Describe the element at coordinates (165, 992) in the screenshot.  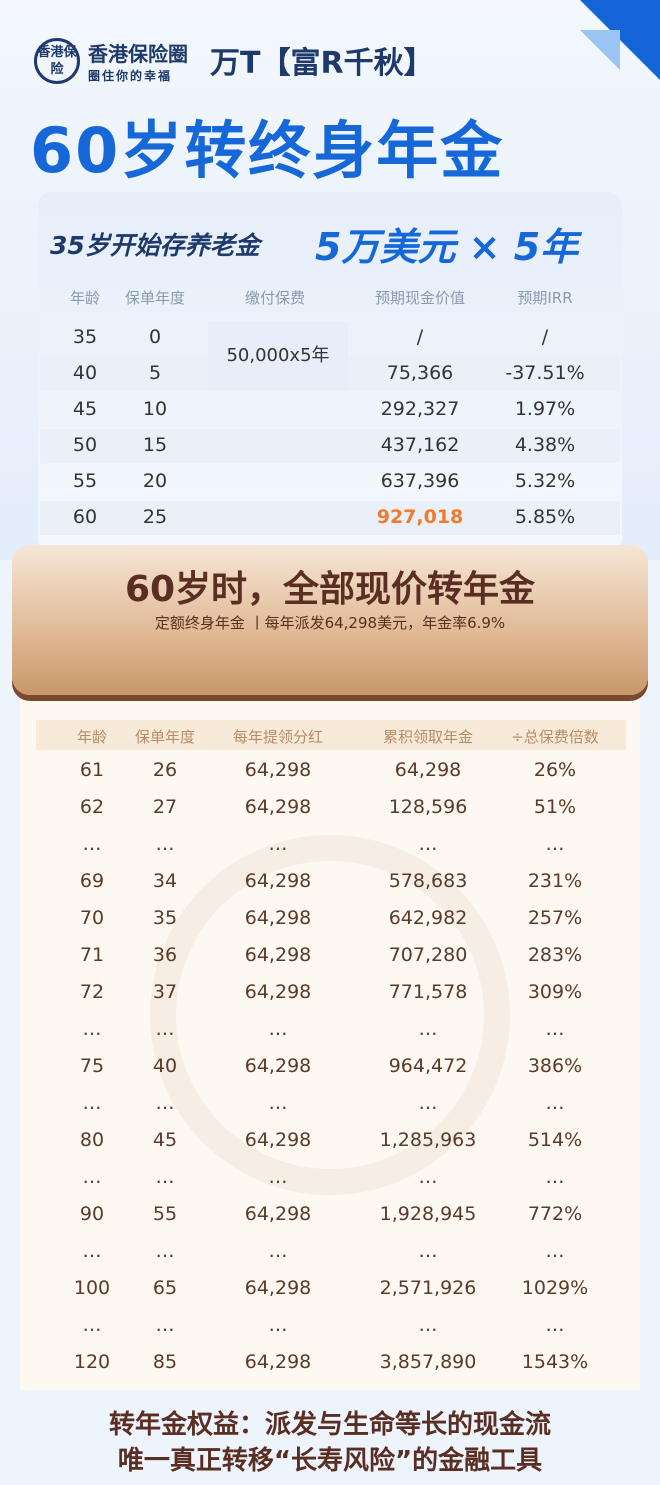
I see `table-cell: 37` at that location.